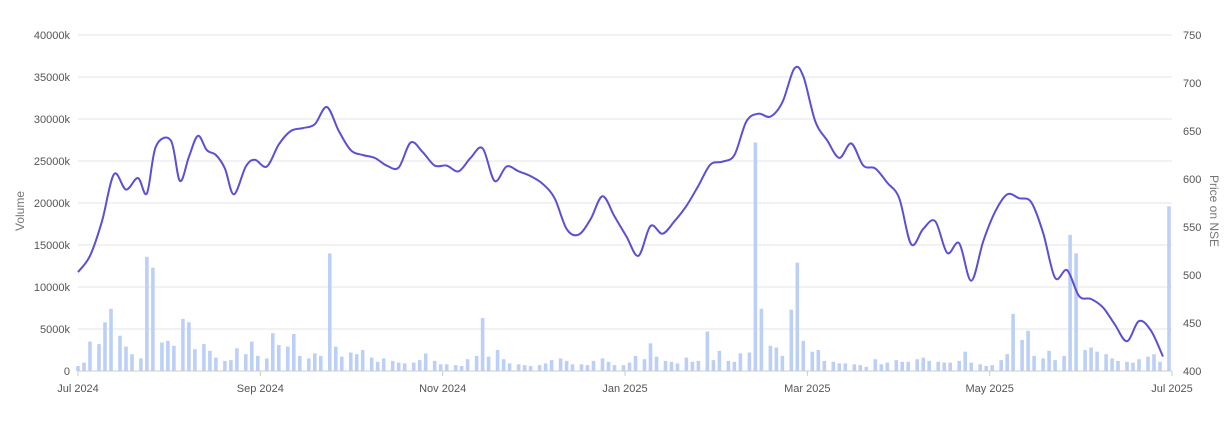 Image resolution: width=1231 pixels, height=421 pixels. What do you see at coordinates (1172, 389) in the screenshot?
I see `x-tick-label: Jul 2025` at bounding box center [1172, 389].